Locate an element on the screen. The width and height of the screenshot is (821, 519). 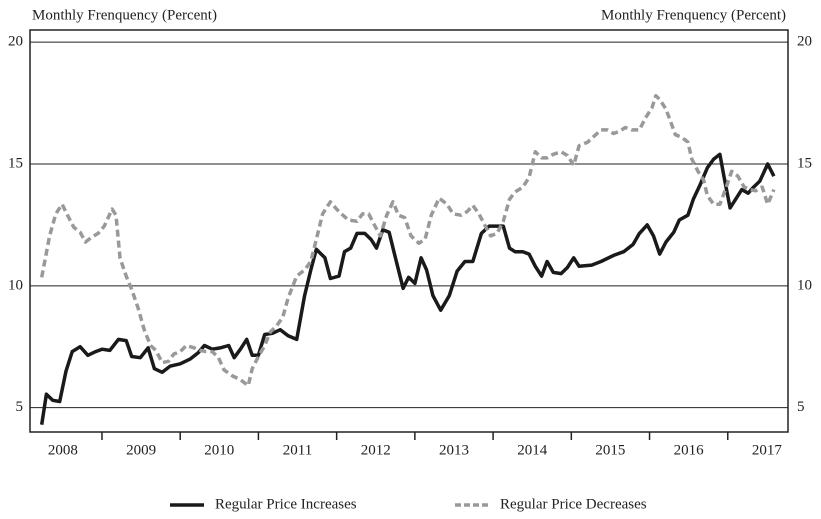
x-tick-label: 2017 is located at coordinates (767, 450).